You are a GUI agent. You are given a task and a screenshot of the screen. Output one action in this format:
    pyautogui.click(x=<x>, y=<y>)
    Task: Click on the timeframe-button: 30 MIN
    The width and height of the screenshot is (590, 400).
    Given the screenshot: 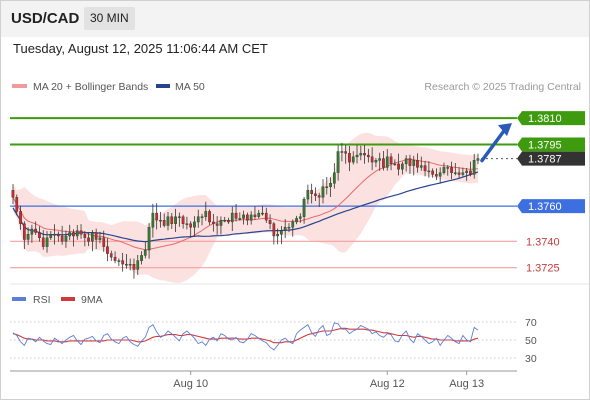 What is the action you would take?
    pyautogui.click(x=109, y=18)
    